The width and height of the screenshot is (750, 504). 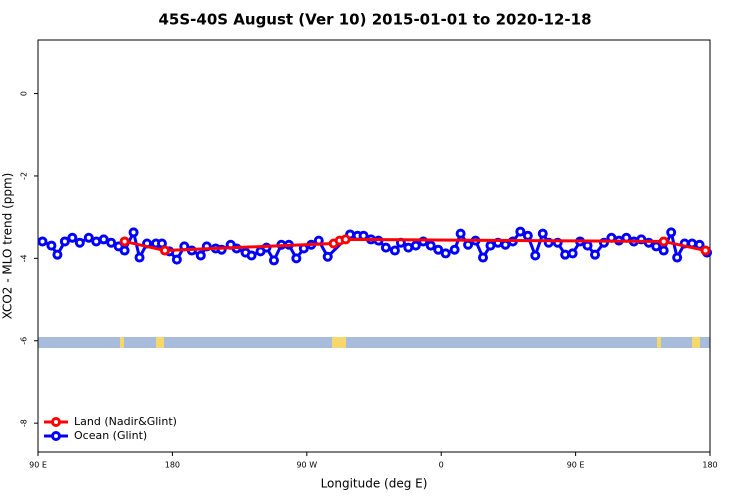 What do you see at coordinates (110, 435) in the screenshot?
I see `legend-label: Ocean (Glint)` at bounding box center [110, 435].